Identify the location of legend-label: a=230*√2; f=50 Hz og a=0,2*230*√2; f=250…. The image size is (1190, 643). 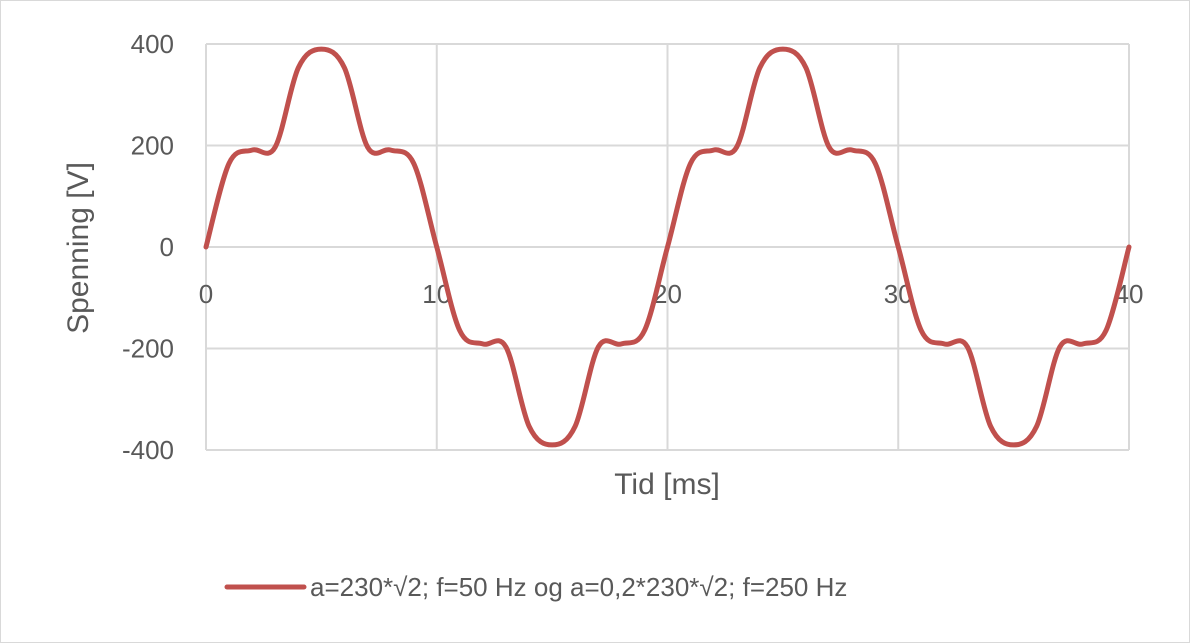
(578, 587).